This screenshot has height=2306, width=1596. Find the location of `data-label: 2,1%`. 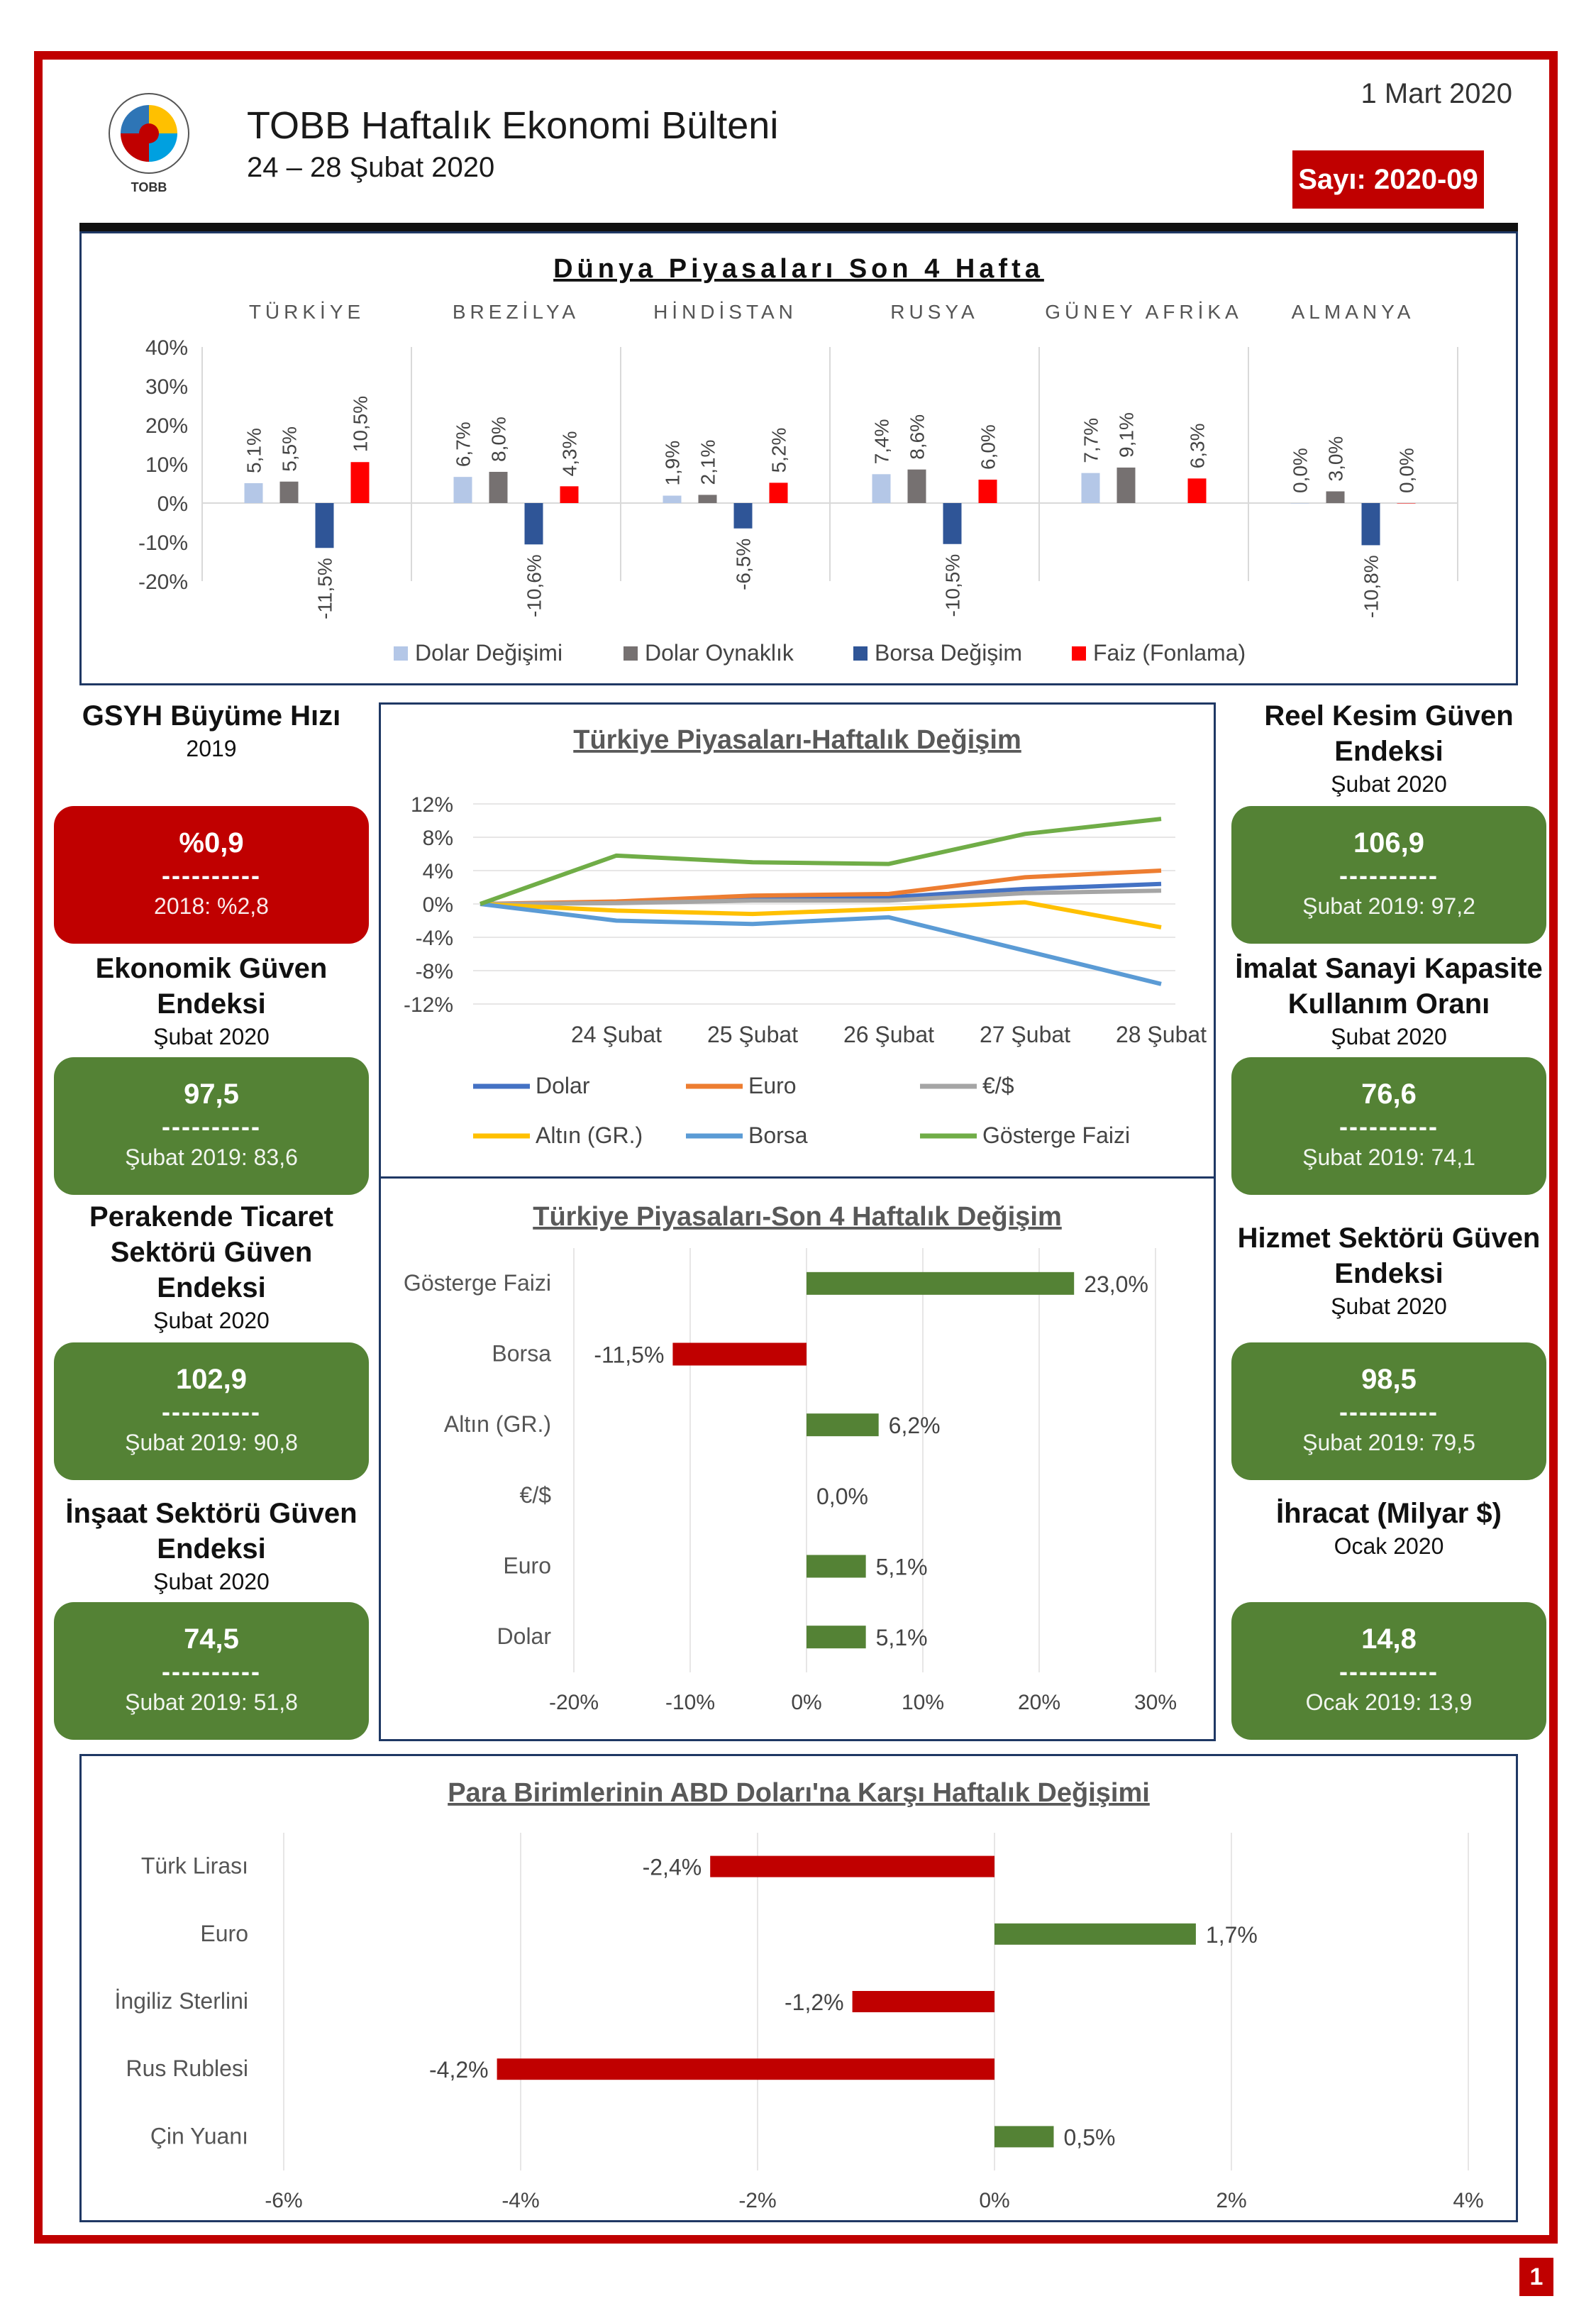

data-label: 2,1% is located at coordinates (708, 462).